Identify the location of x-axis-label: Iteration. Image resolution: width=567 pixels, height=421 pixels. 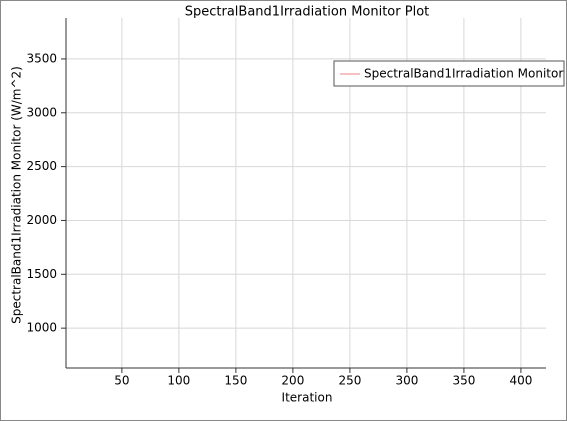
(307, 398).